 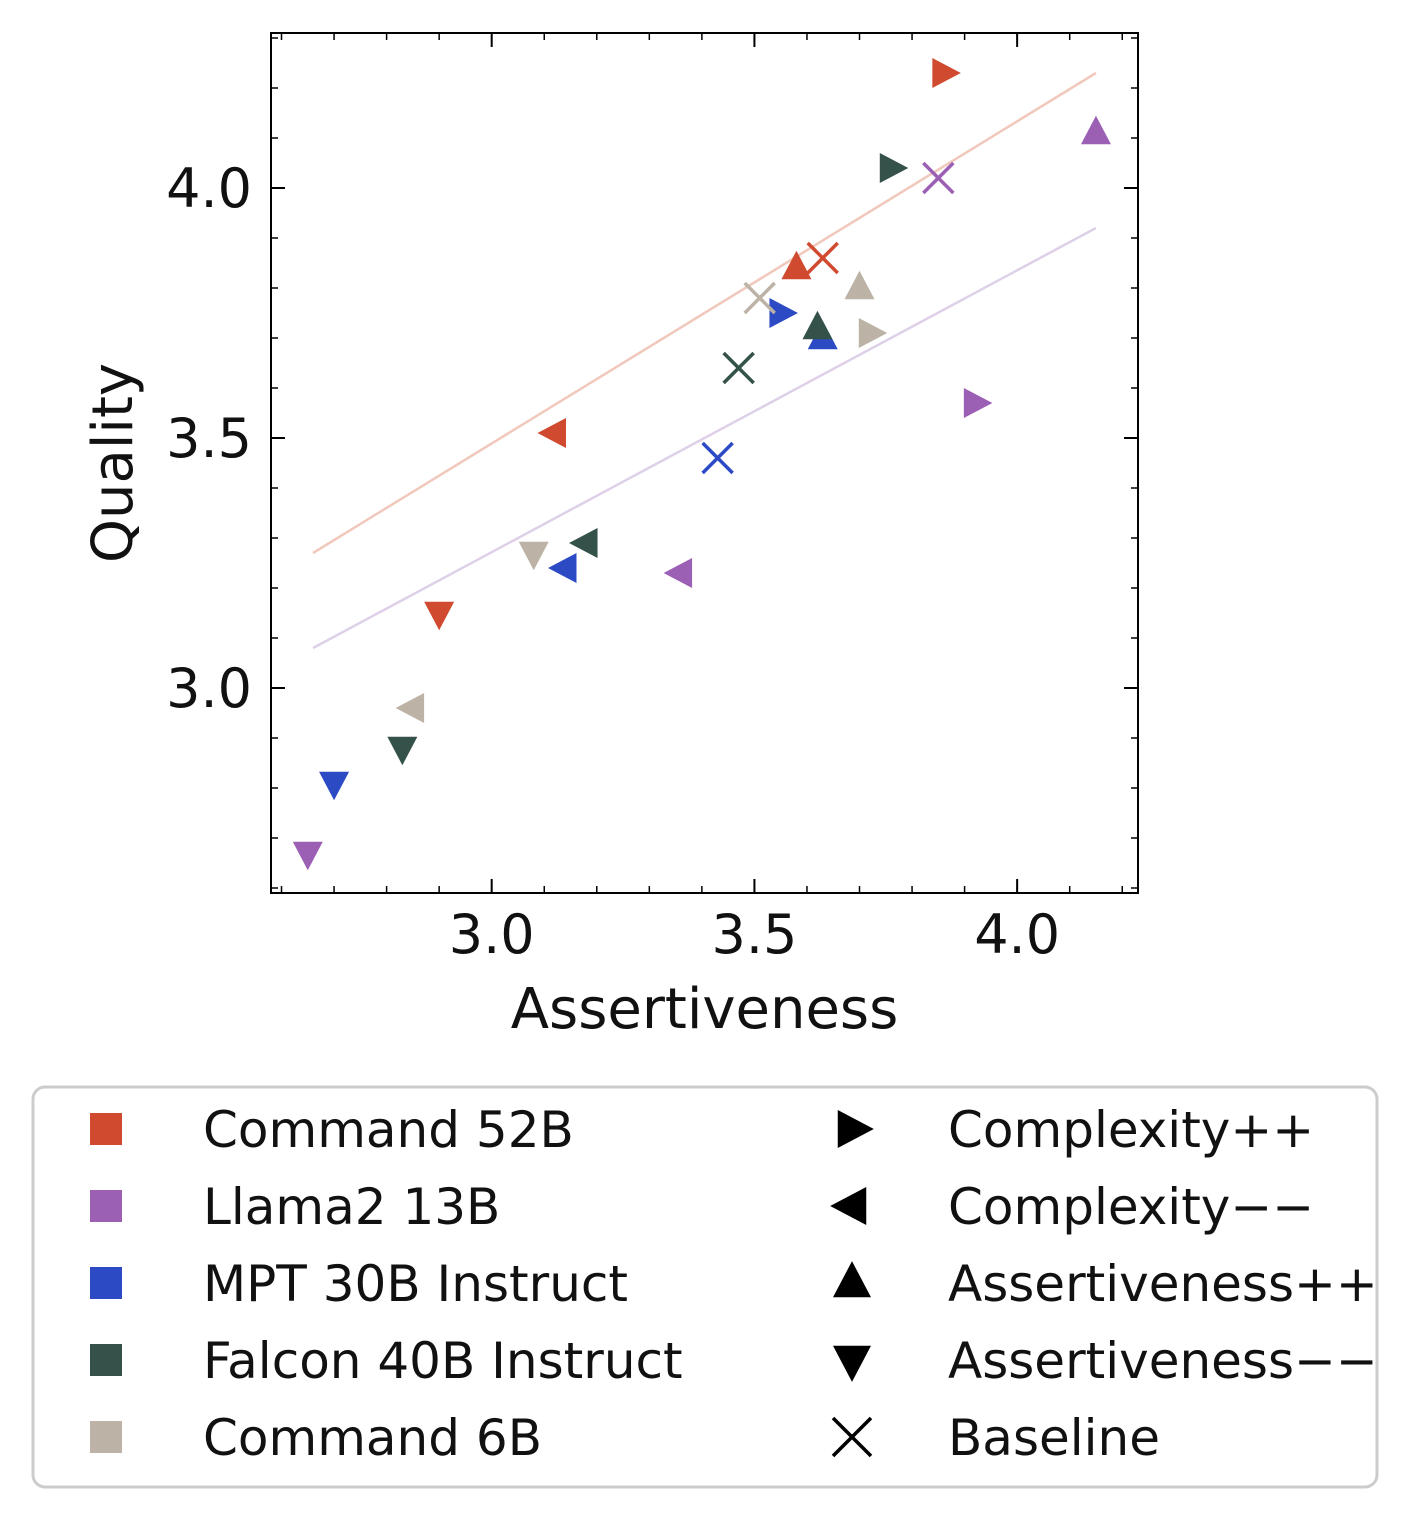 What do you see at coordinates (209, 188) in the screenshot?
I see `y-tick-label: 4.0` at bounding box center [209, 188].